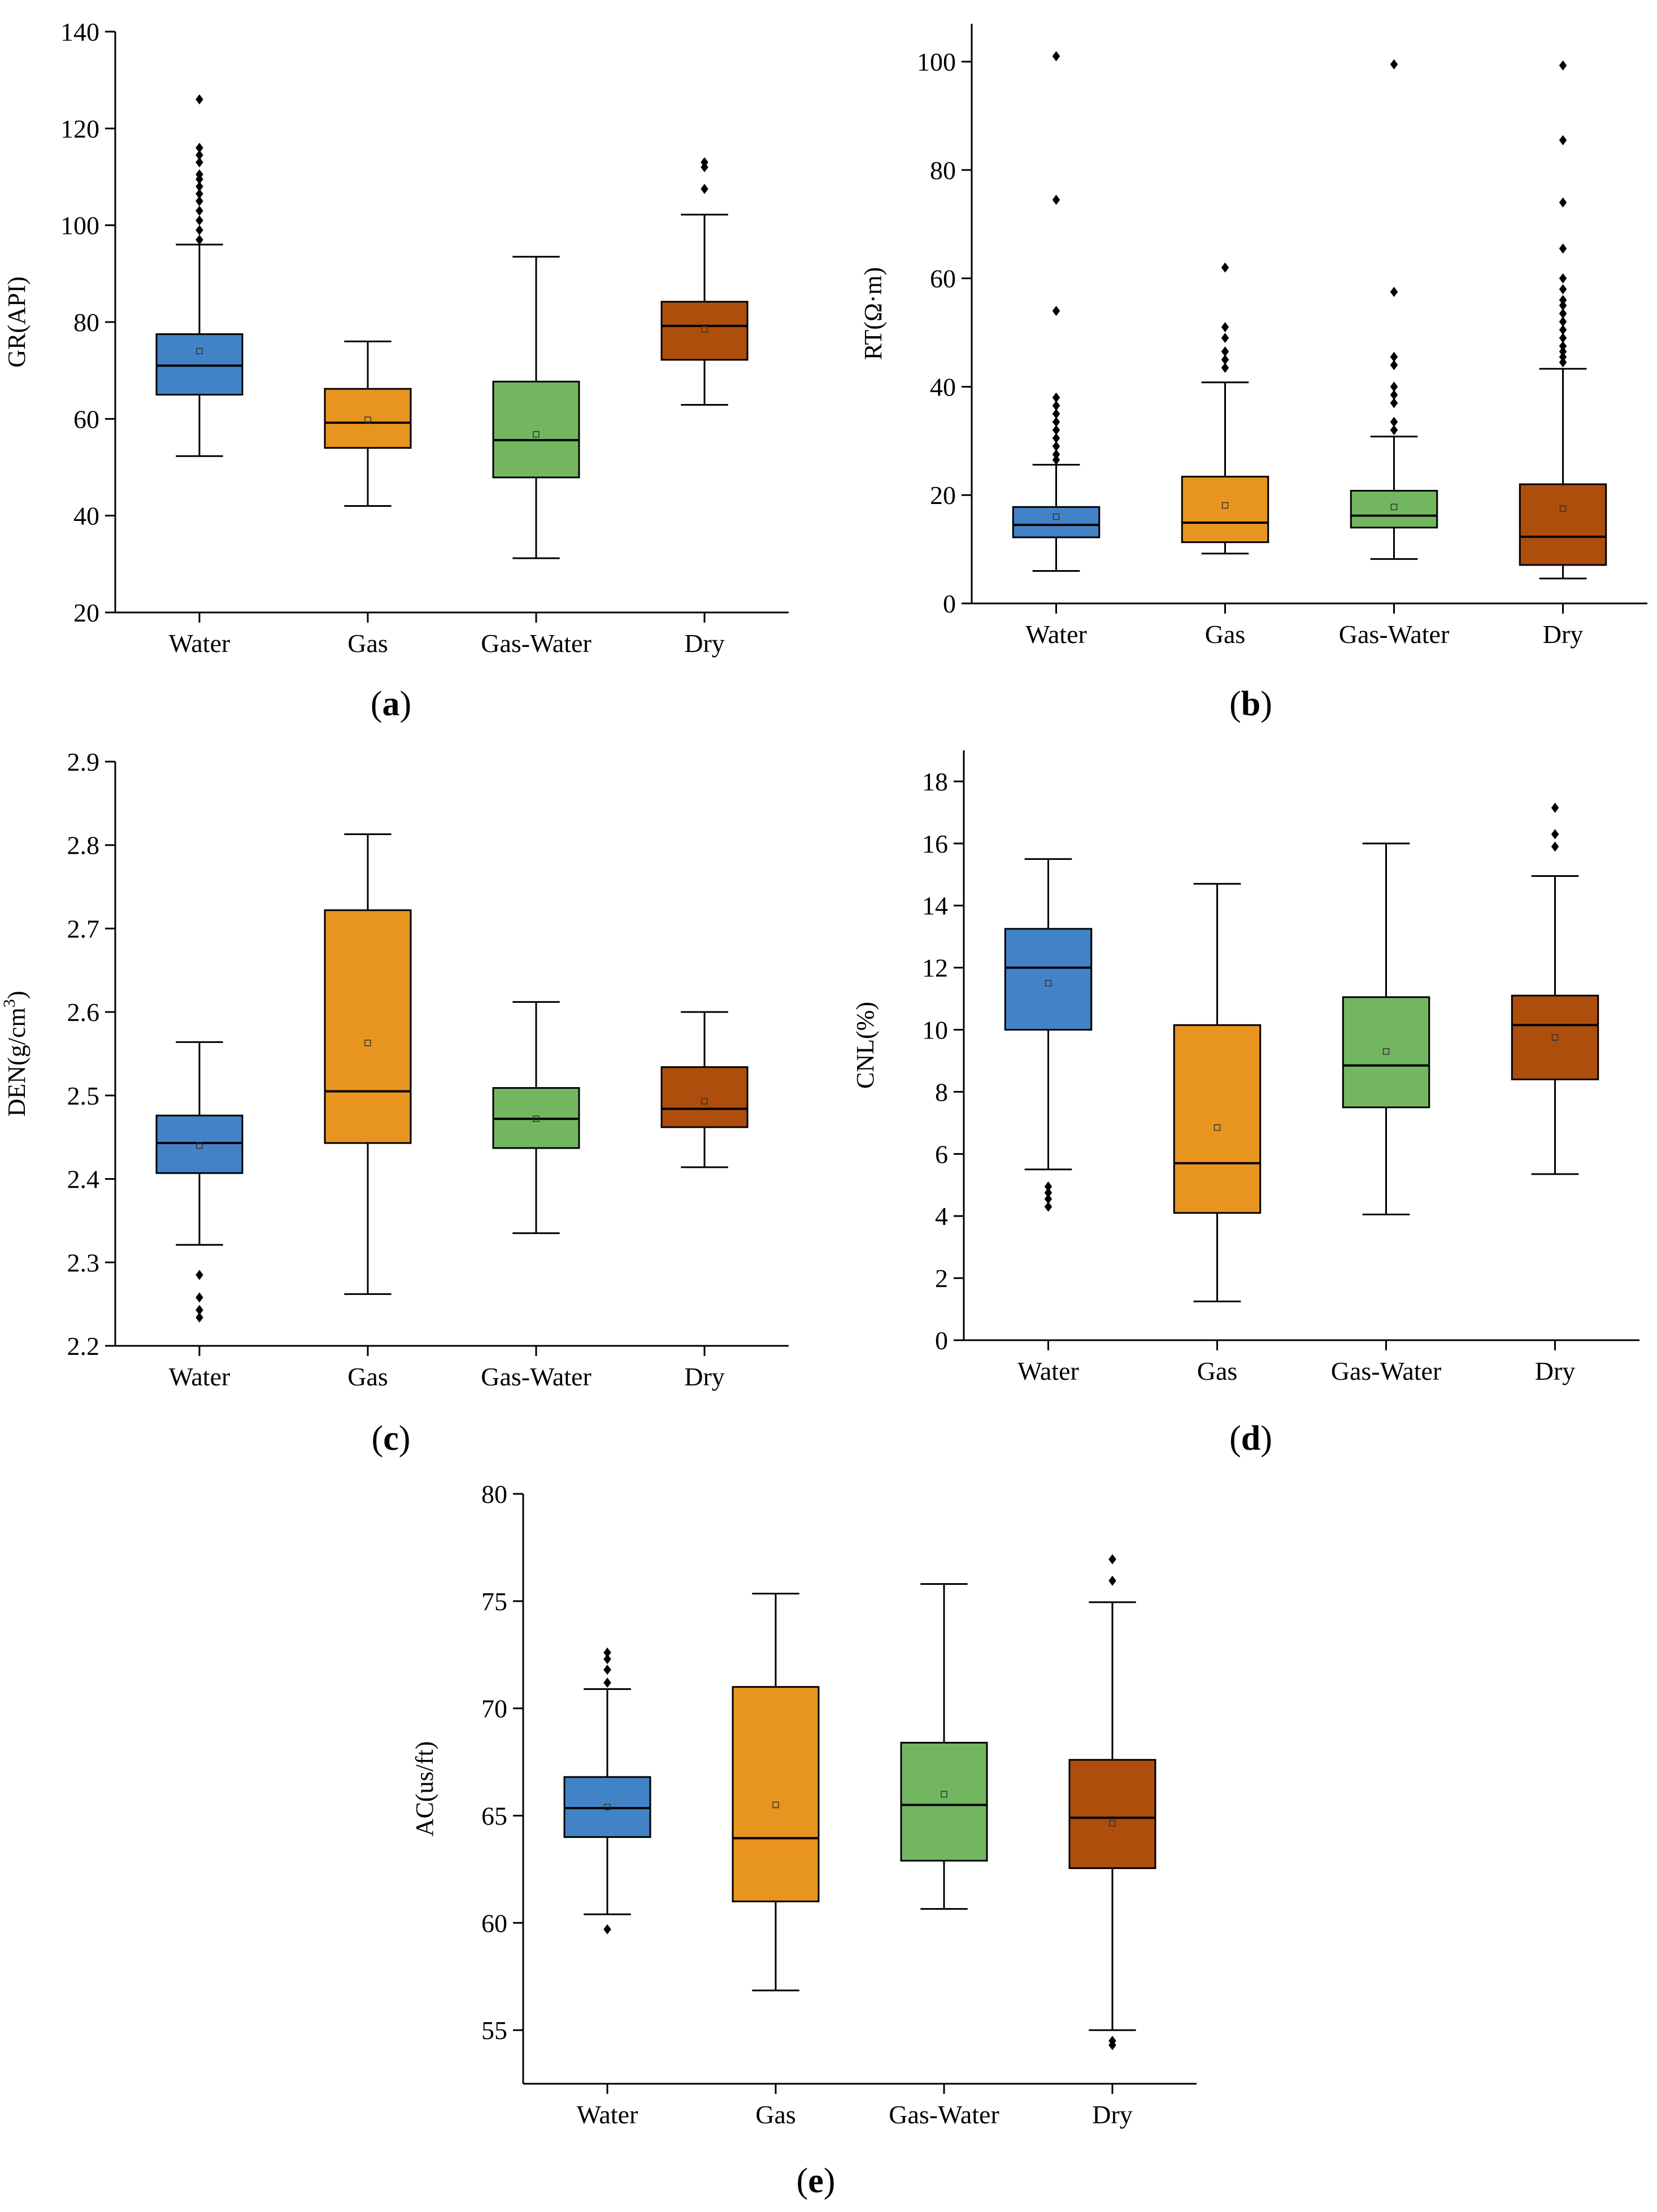  I want to click on y-tick-label: 2.4, so click(83, 1179).